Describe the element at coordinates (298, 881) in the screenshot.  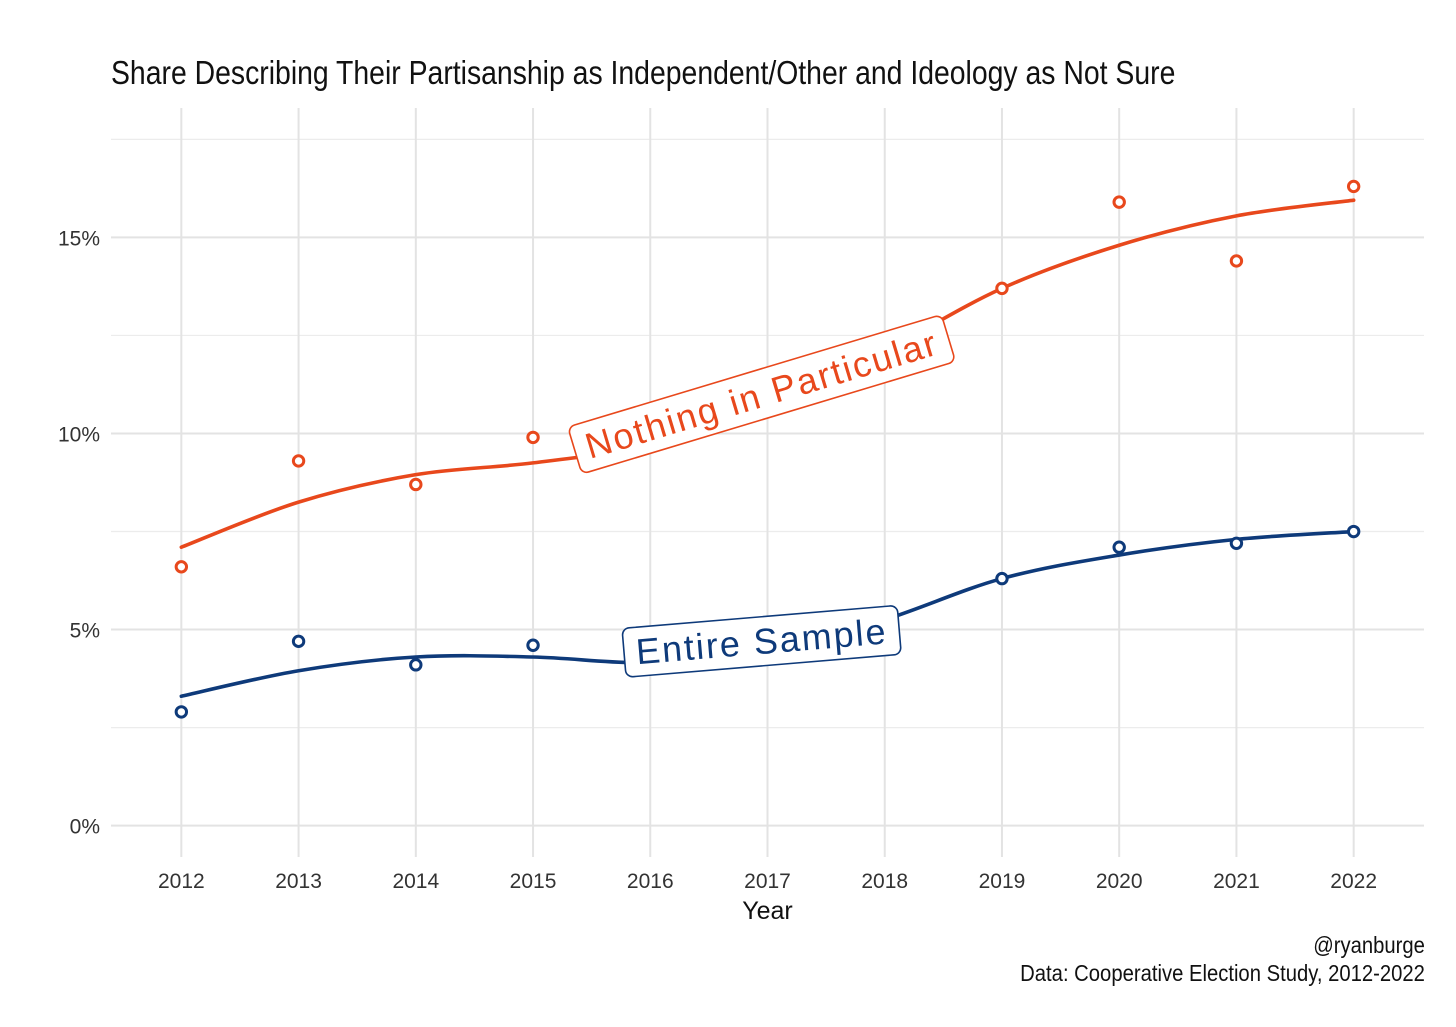
I see `x-tick-label: 2013` at that location.